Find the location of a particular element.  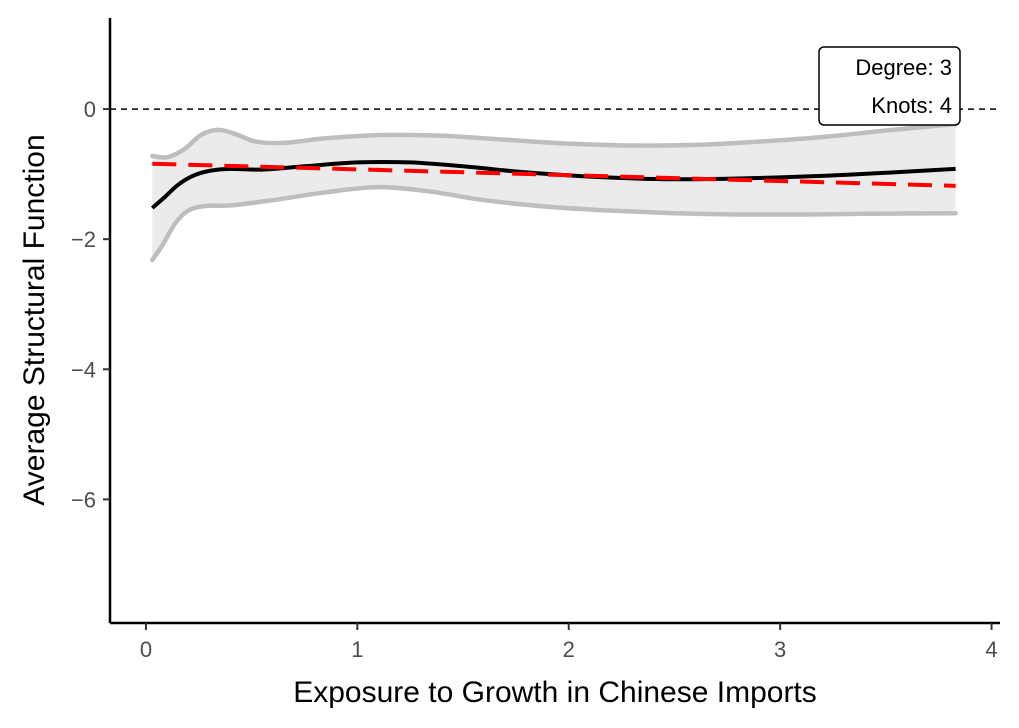

x-tick-label: 4 is located at coordinates (991, 649).